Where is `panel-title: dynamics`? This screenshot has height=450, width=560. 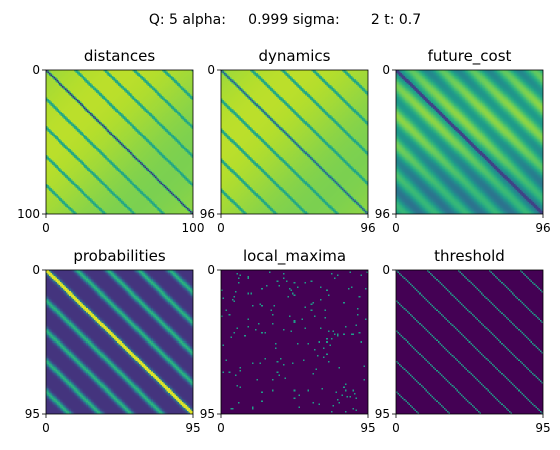 panel-title: dynamics is located at coordinates (295, 56).